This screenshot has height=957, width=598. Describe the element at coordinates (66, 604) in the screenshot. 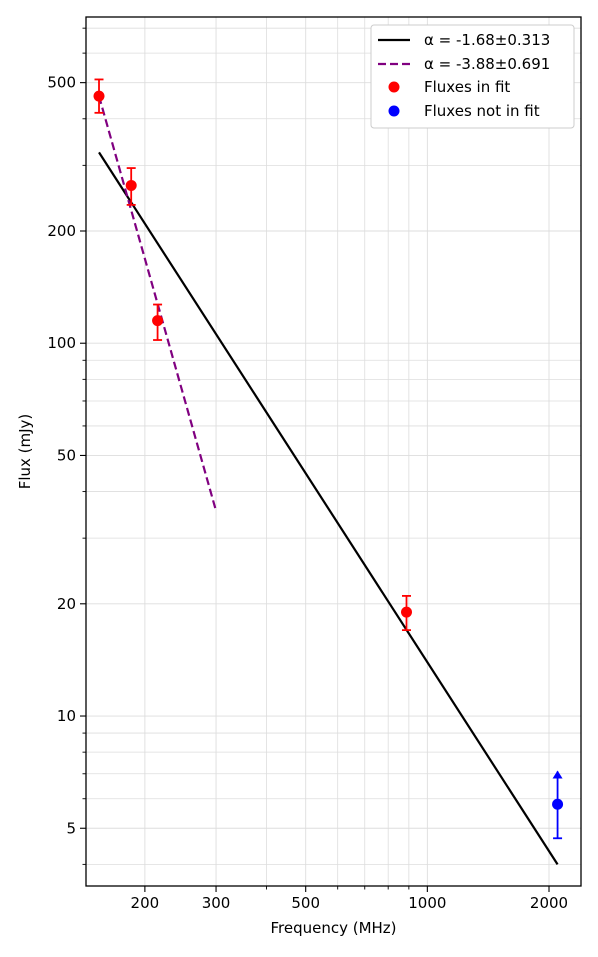

I see `y-tick-label: 20` at that location.